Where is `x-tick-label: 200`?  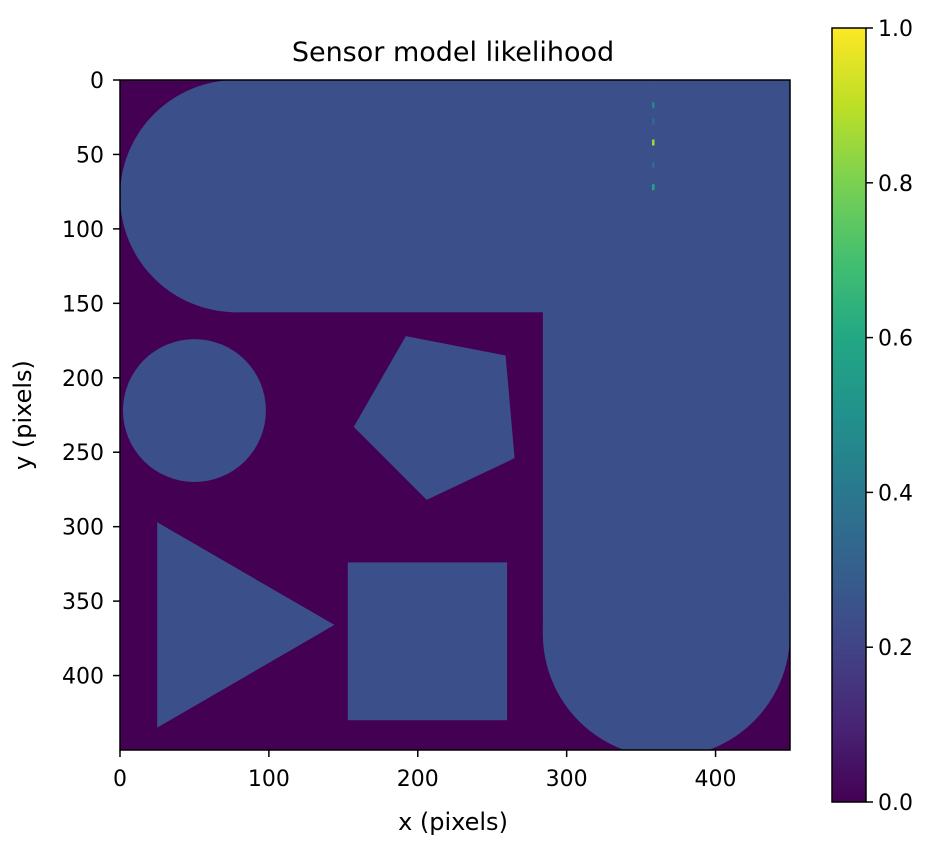
x-tick-label: 200 is located at coordinates (418, 779).